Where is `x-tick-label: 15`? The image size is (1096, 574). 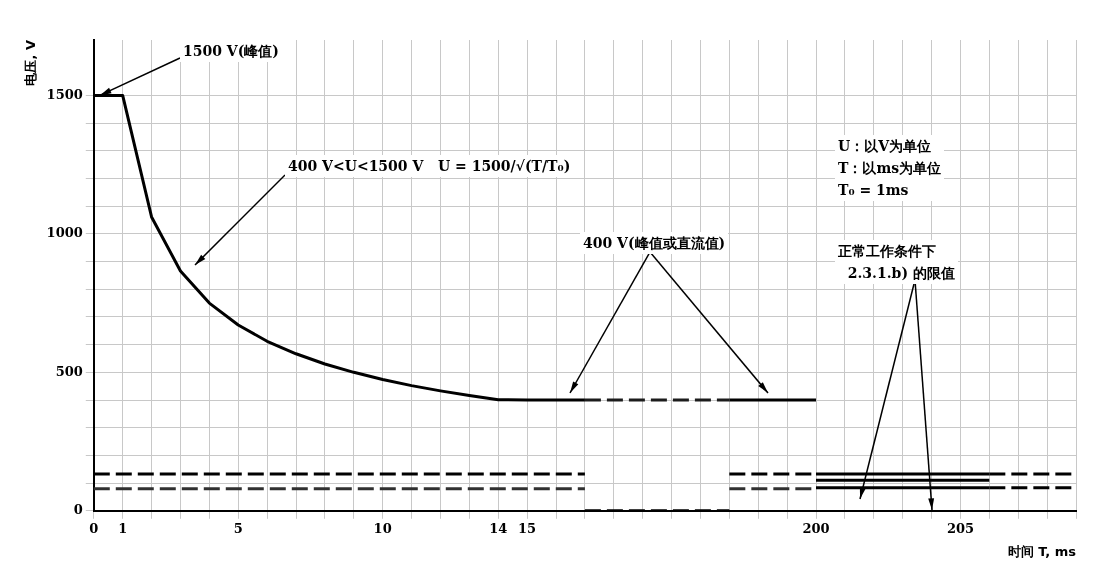
x-tick-label: 15 is located at coordinates (527, 528).